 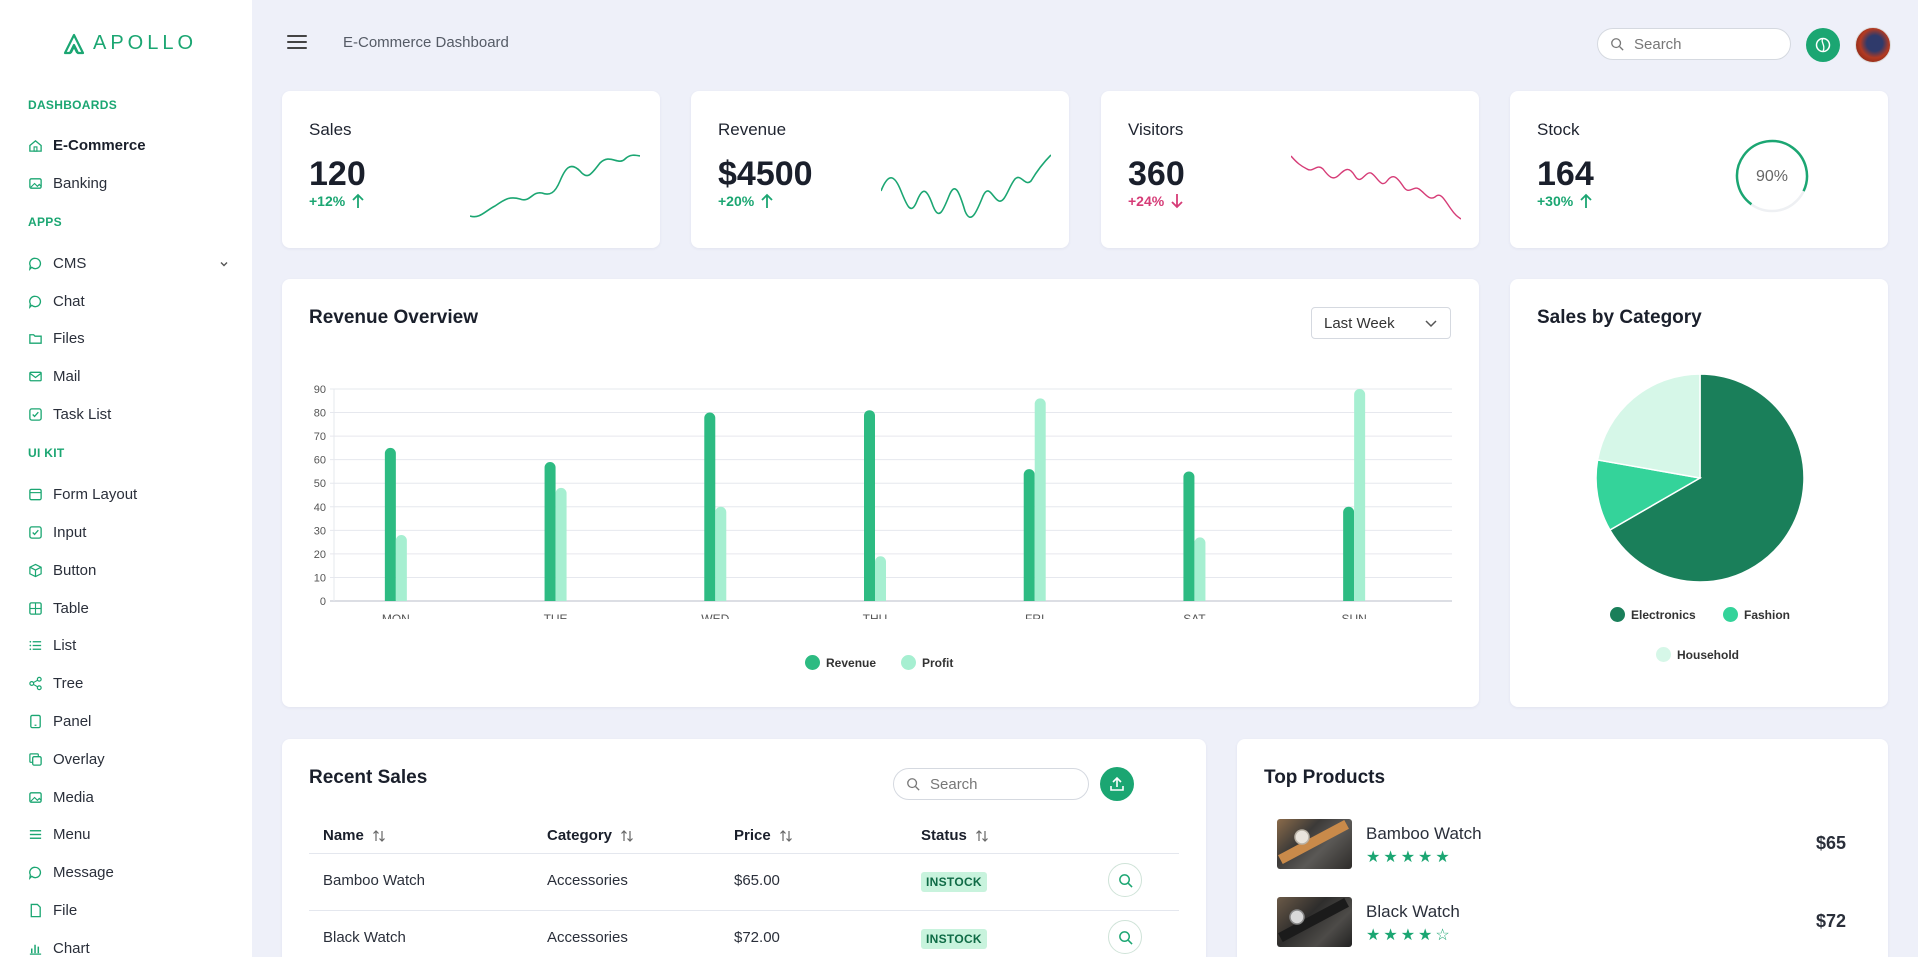 I want to click on column-header-name: Name, so click(x=354, y=835).